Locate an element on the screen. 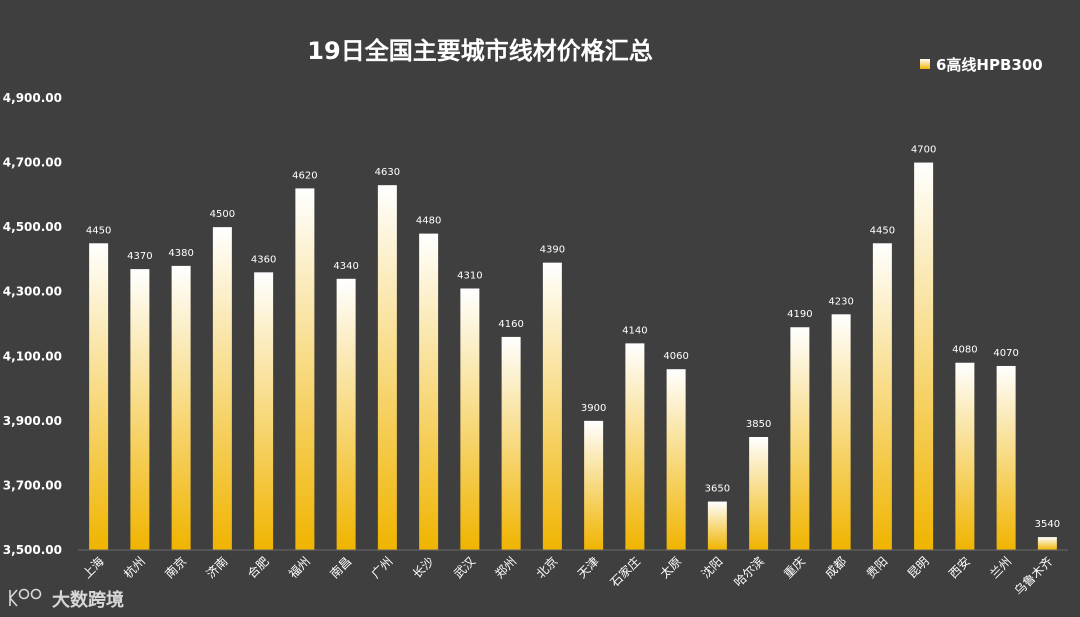 Image resolution: width=1080 pixels, height=617 pixels. data-label: 4480 is located at coordinates (428, 221).